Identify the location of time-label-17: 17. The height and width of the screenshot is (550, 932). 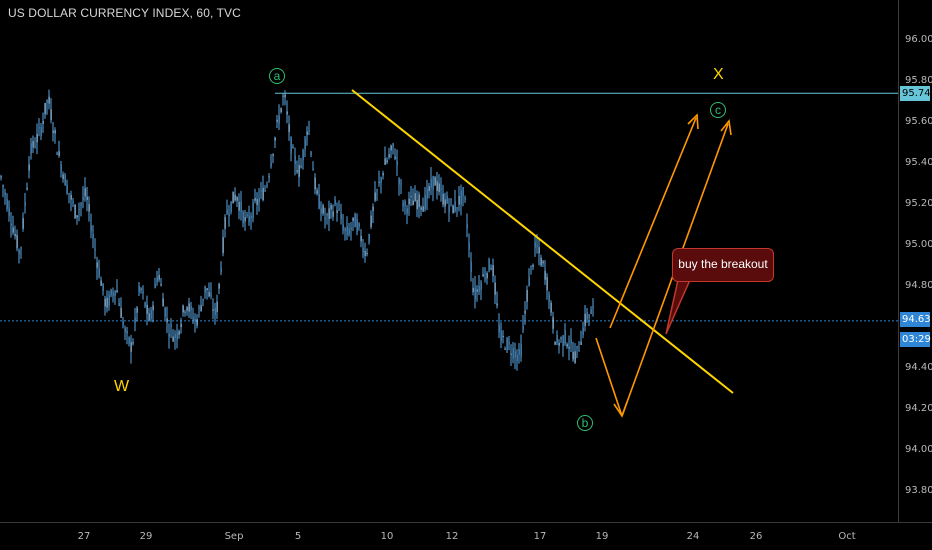
(540, 536).